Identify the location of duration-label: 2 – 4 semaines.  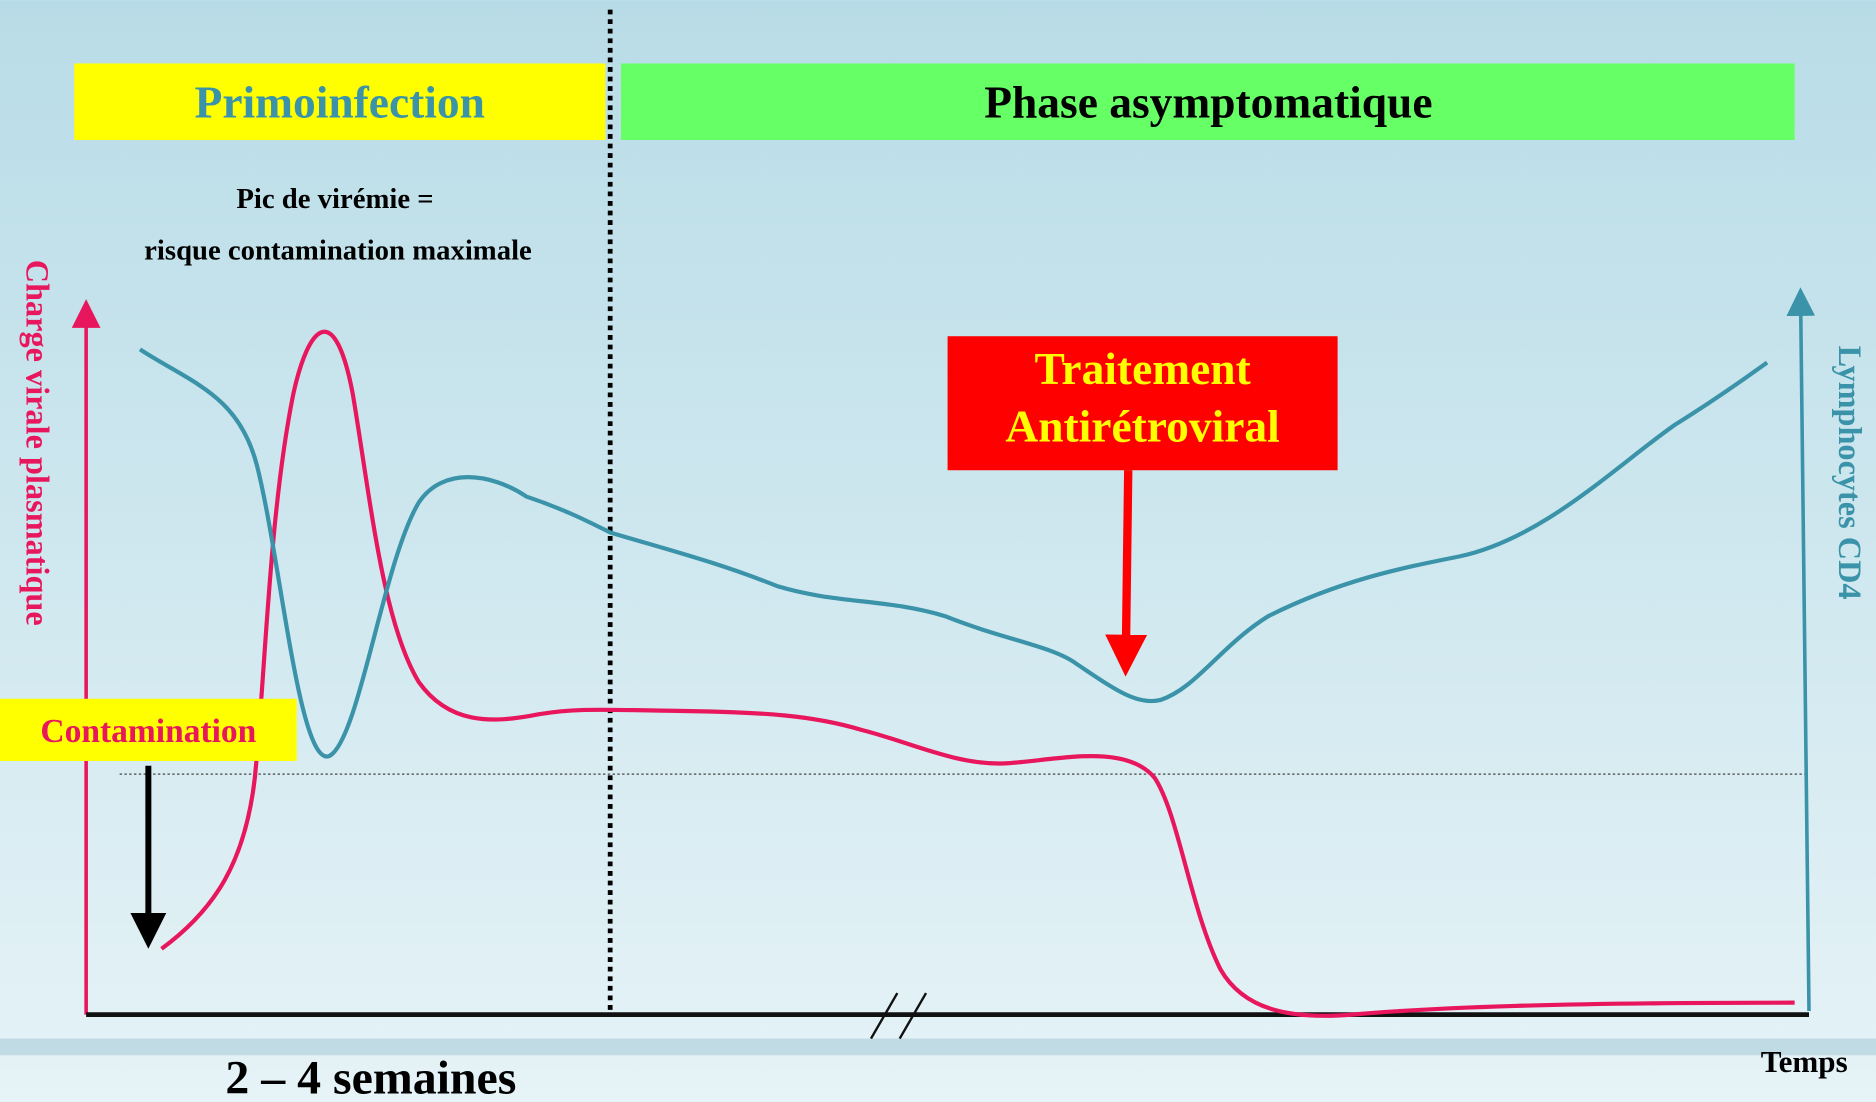
(370, 1077).